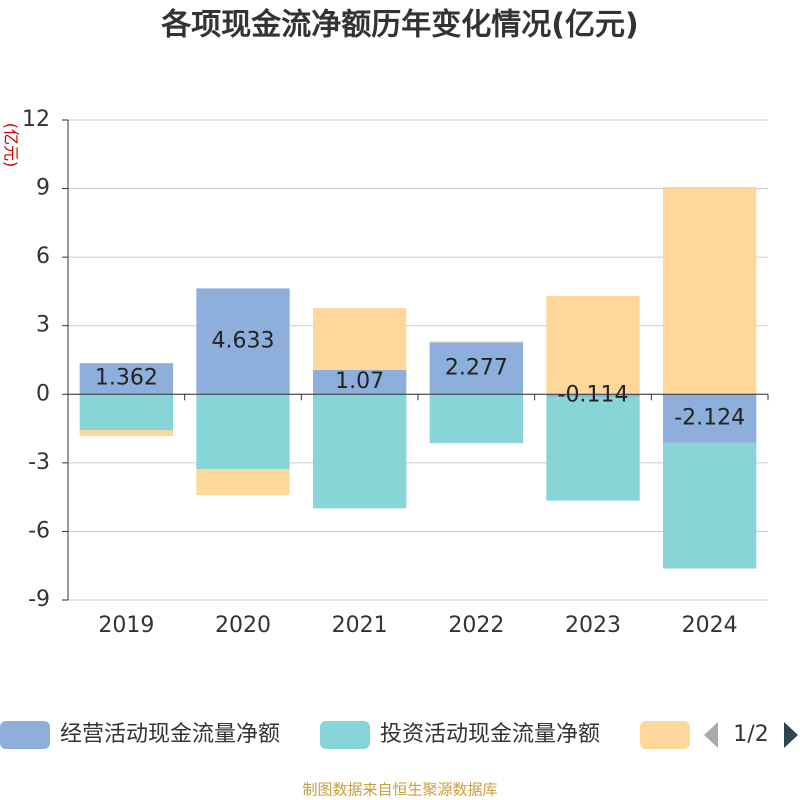 The image size is (800, 800). I want to click on y-tick-label: 12, so click(36, 119).